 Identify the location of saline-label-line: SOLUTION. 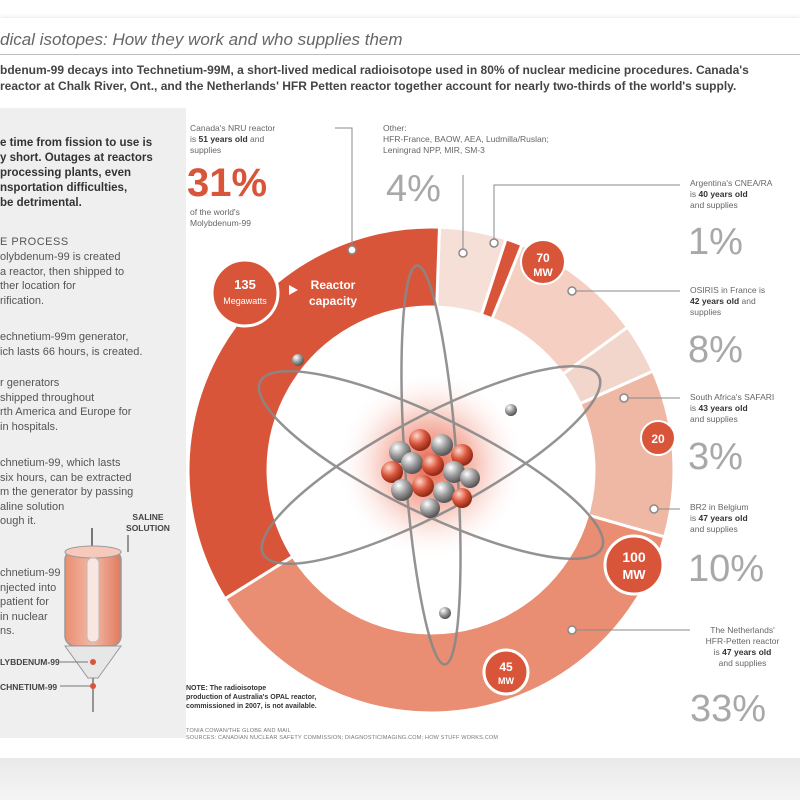
(148, 528).